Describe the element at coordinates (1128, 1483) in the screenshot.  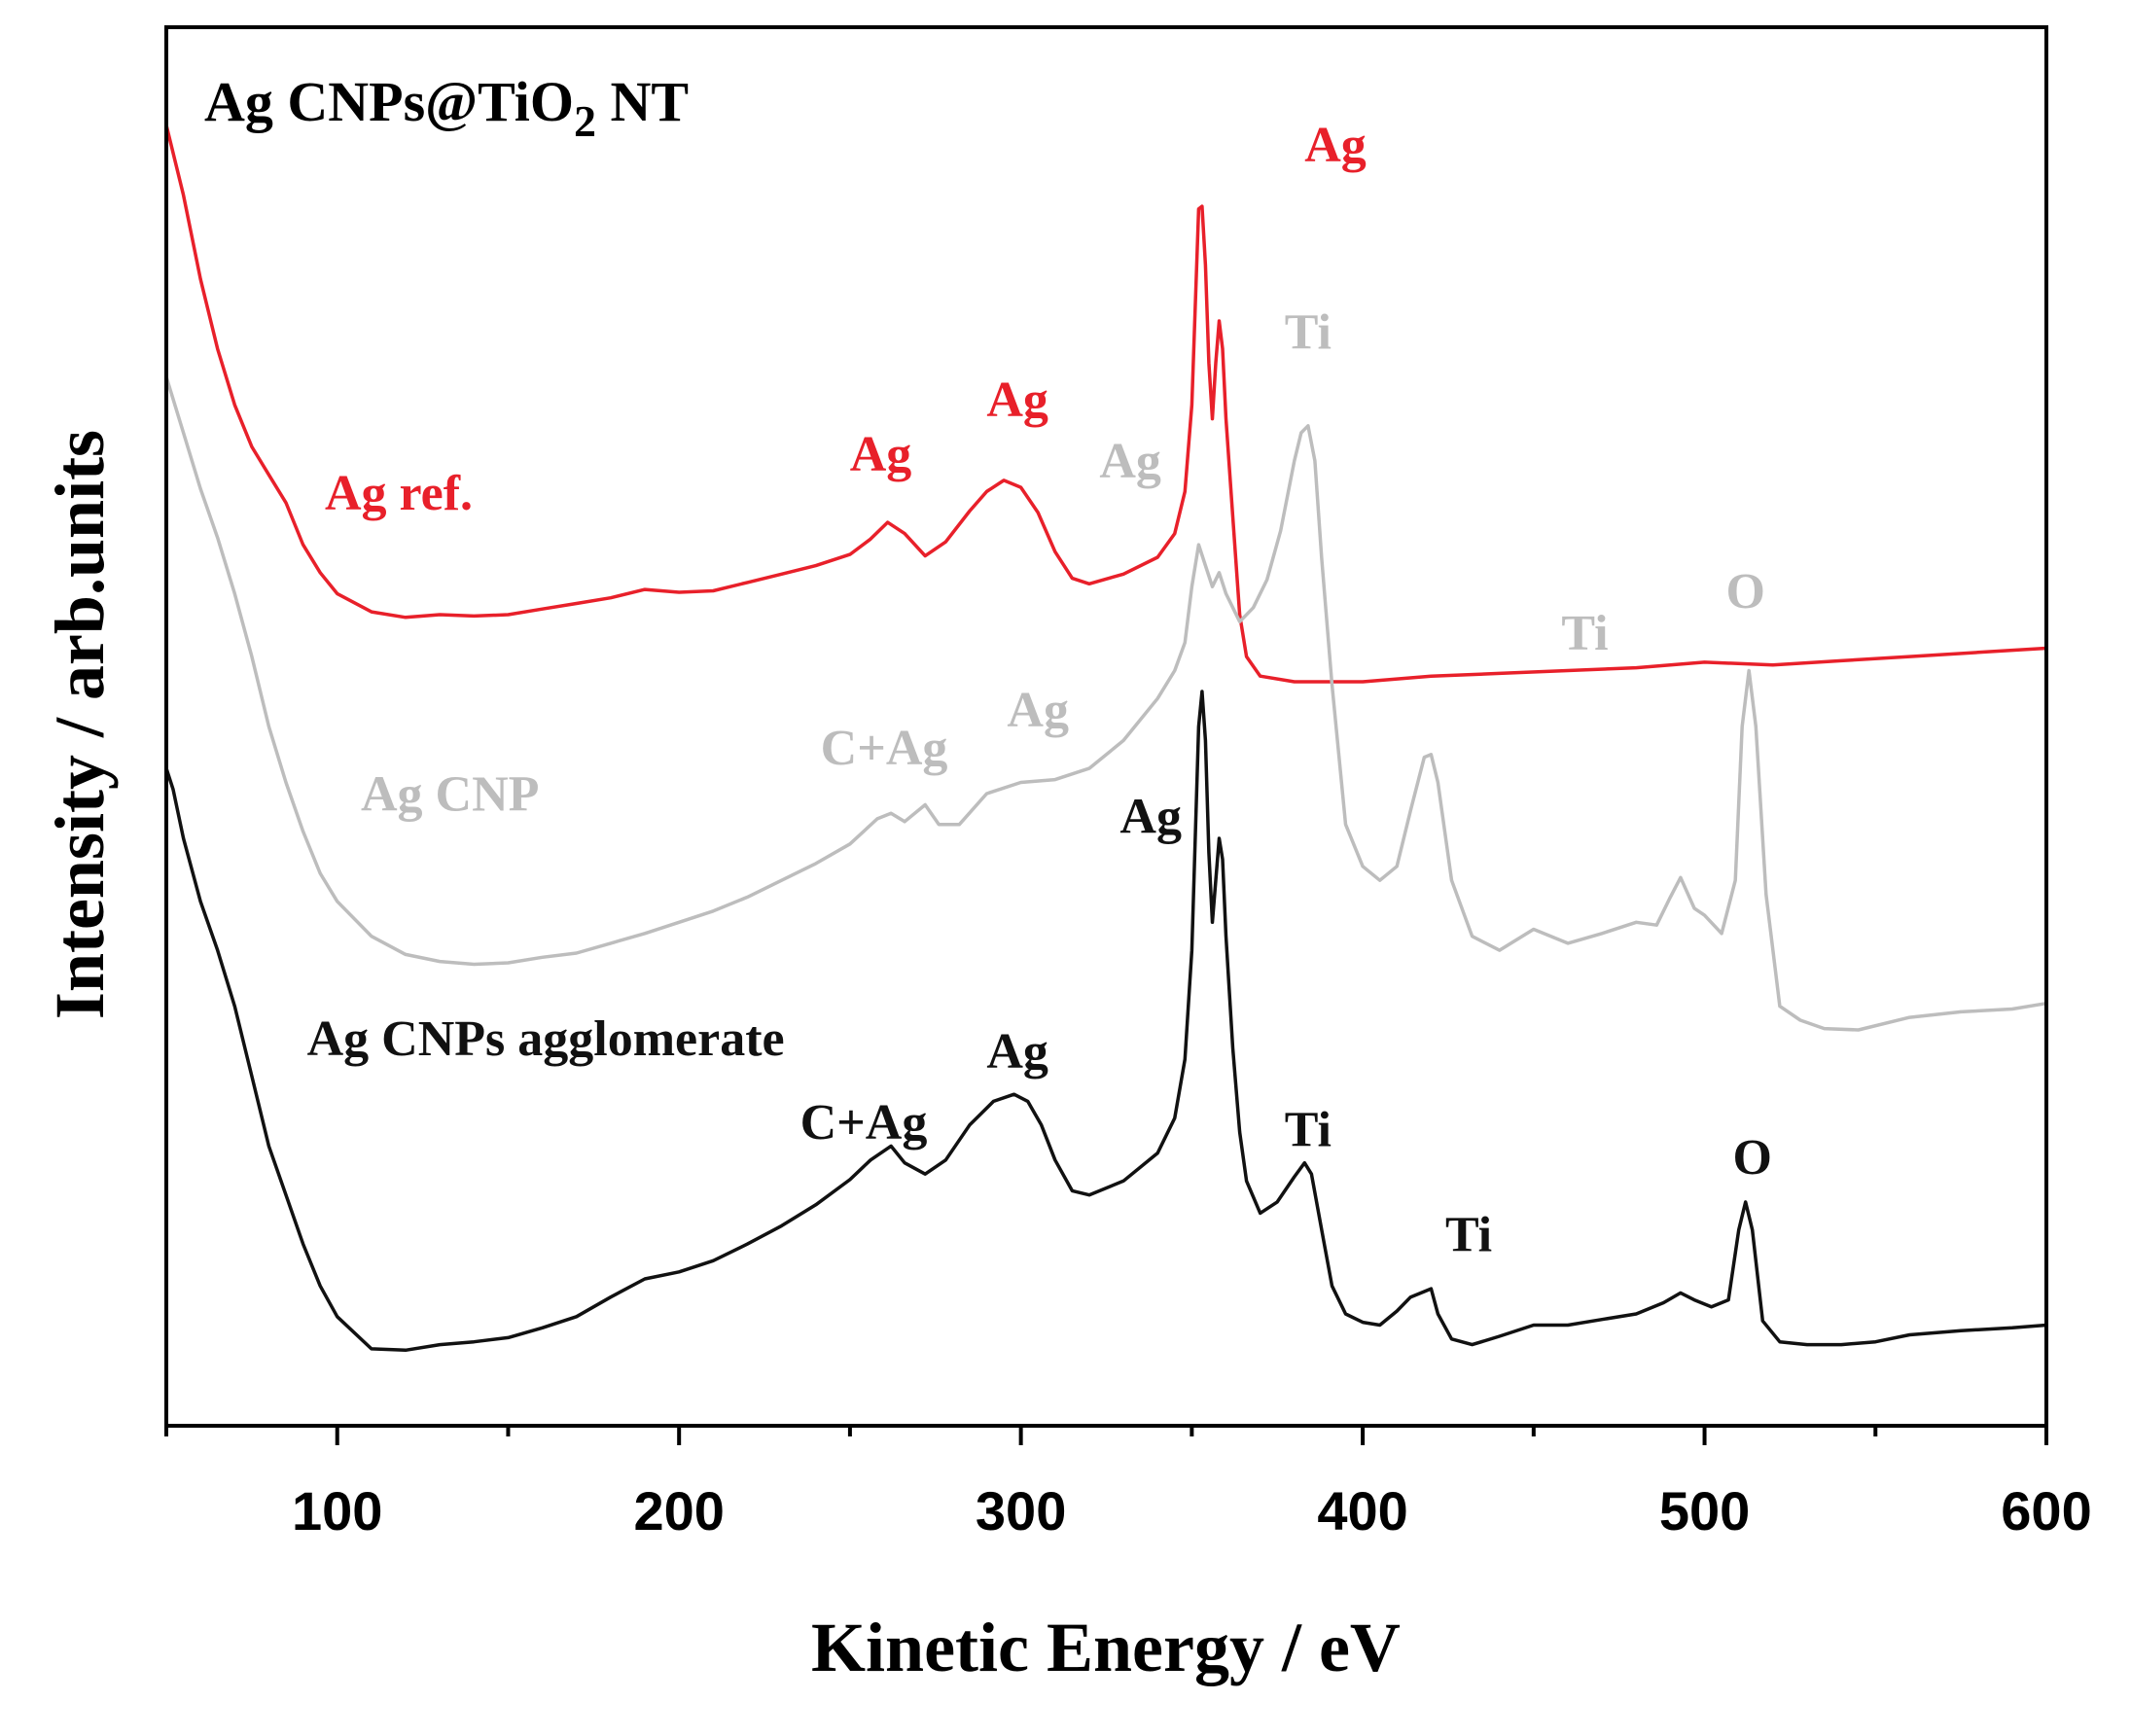
I see `x-axis-ticks: 100 200 300 400 500 600` at that location.